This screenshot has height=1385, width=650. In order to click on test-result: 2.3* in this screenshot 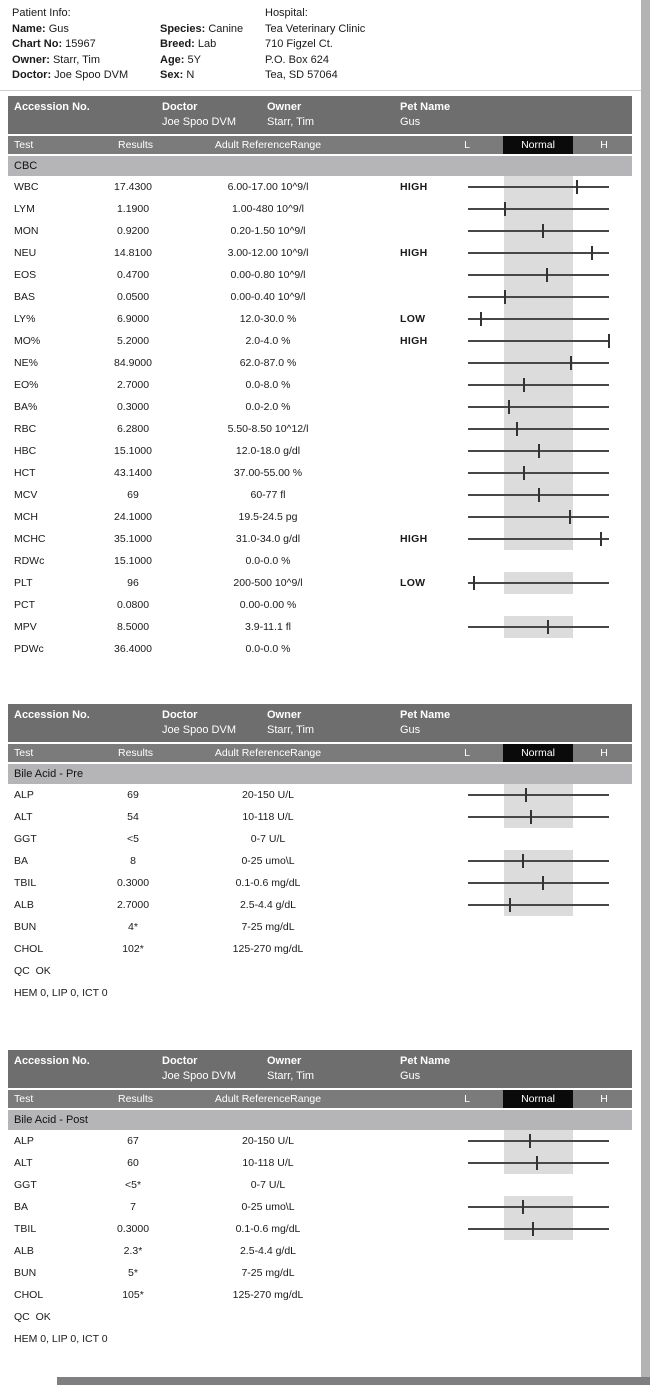, I will do `click(133, 1251)`.